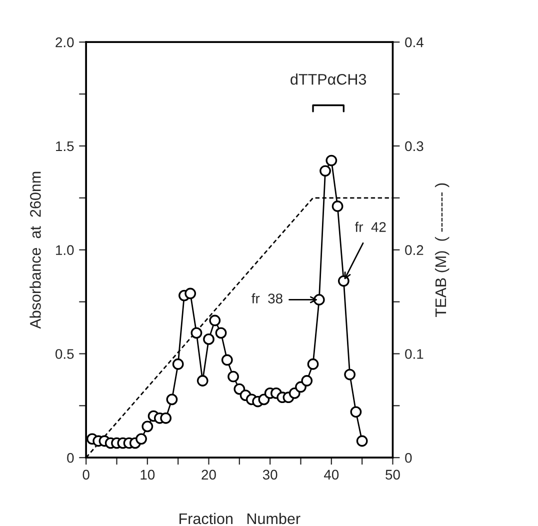 The width and height of the screenshot is (538, 526). I want to click on y2-axis-title: TEAB (M) ( -------- ), so click(442, 250).